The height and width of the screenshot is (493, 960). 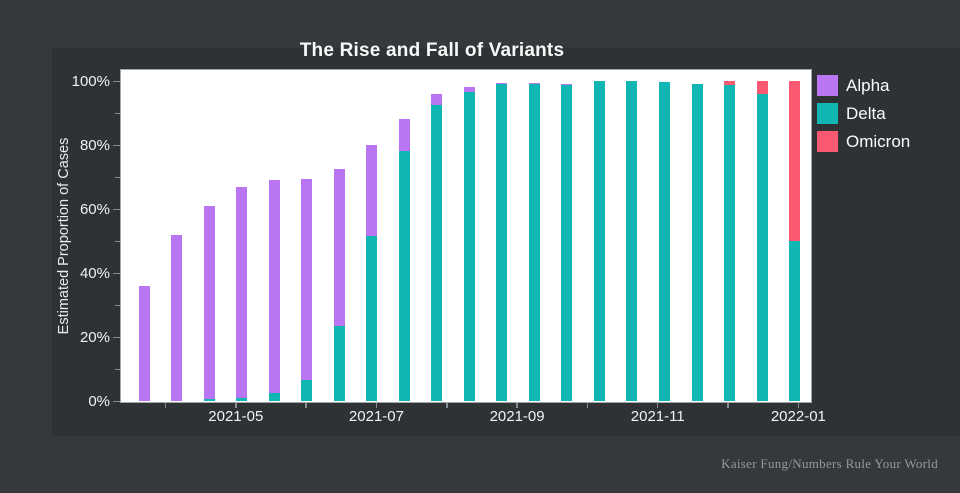 What do you see at coordinates (432, 50) in the screenshot?
I see `chart-title: The Rise and Fall of Variants` at bounding box center [432, 50].